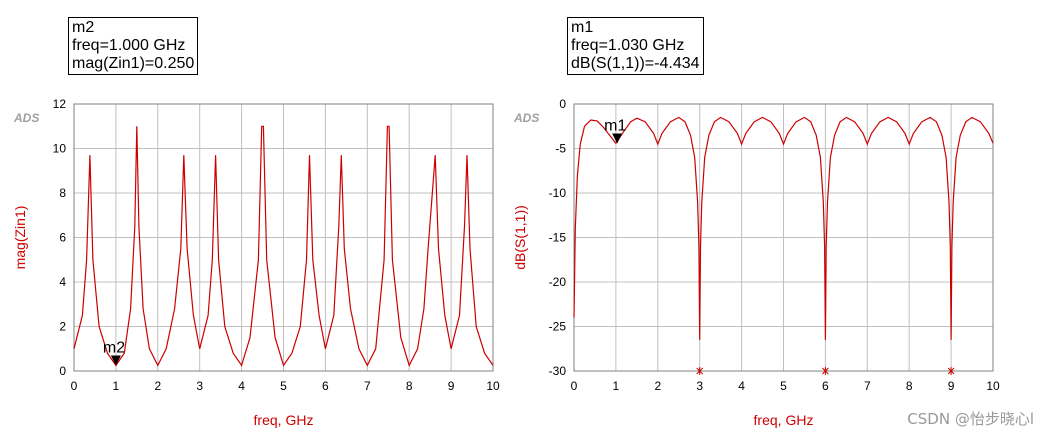  I want to click on marker-readout-freq: freq=1.030 GHz, so click(628, 45).